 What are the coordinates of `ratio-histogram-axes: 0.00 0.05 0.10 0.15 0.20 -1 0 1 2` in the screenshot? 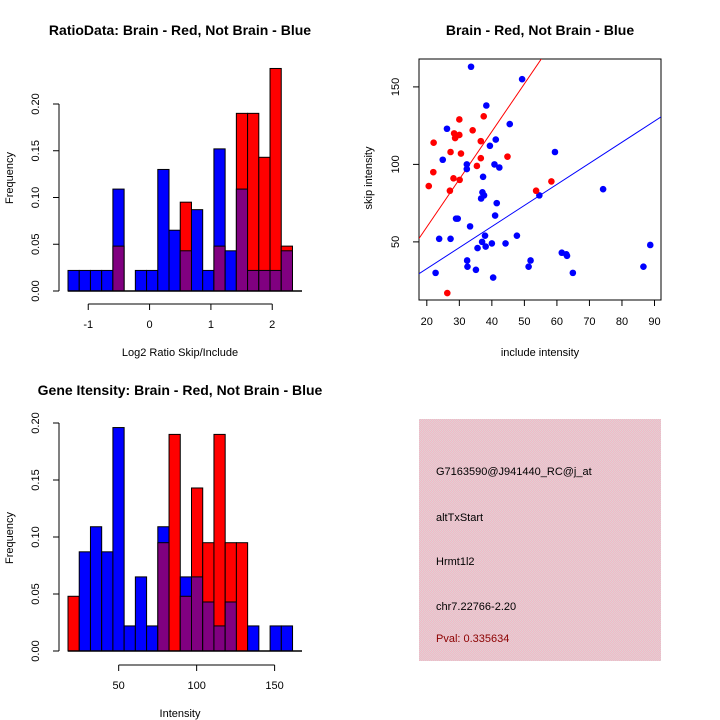 It's located at (166, 212).